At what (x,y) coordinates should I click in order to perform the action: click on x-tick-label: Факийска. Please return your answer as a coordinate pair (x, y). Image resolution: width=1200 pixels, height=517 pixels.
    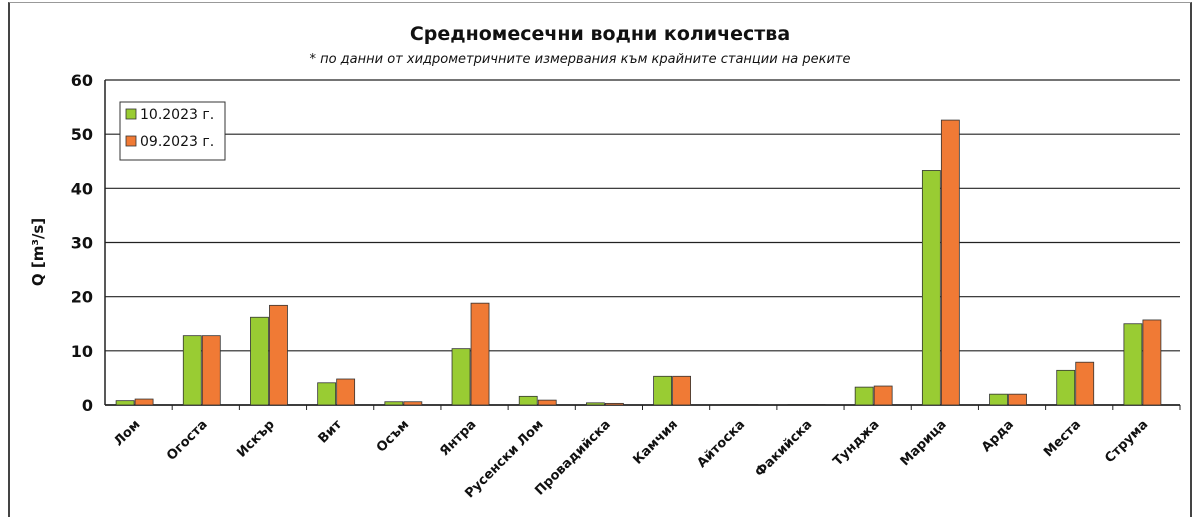
    Looking at the image, I should click on (783, 448).